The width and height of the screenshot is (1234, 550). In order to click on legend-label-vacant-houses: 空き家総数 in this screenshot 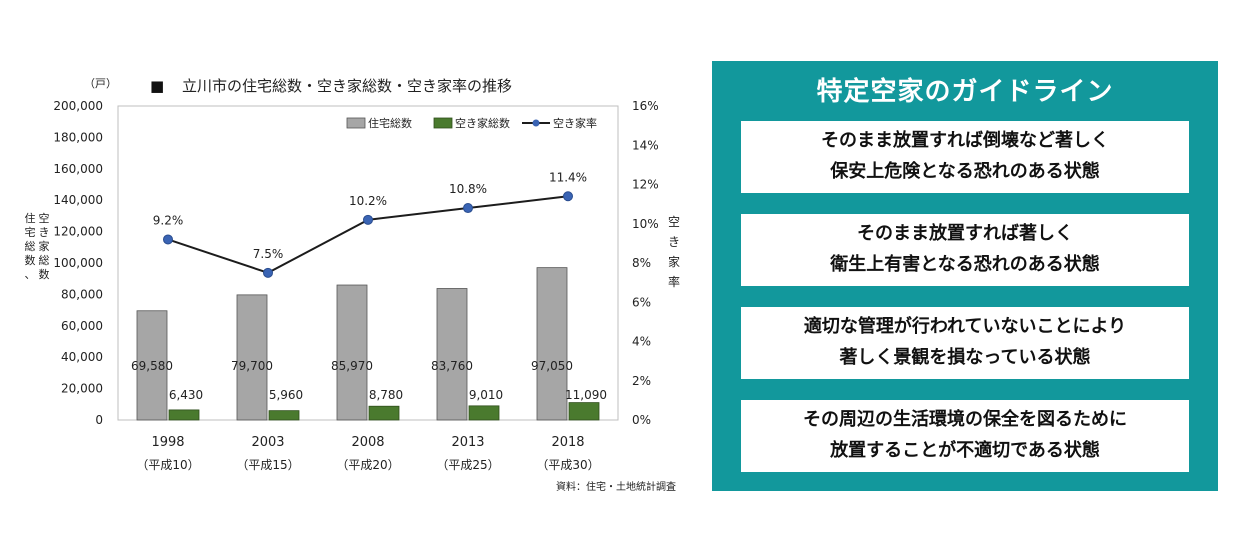, I will do `click(482, 123)`.